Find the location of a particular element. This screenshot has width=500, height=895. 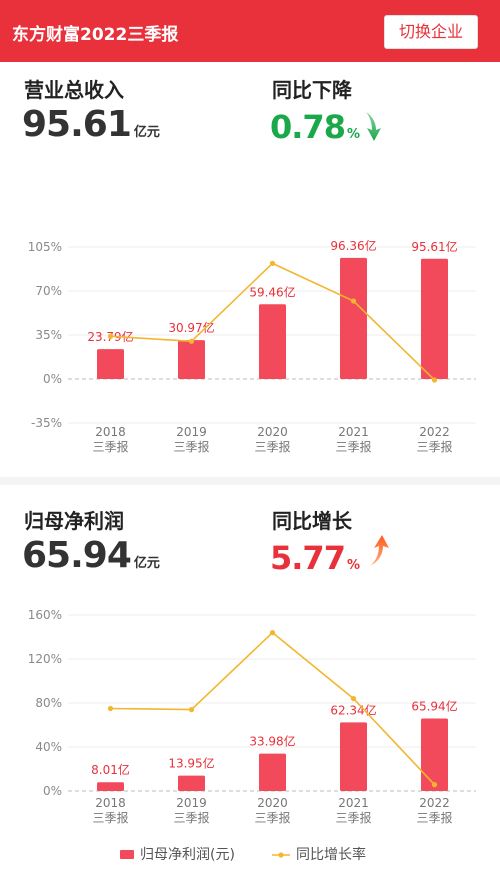

y-tick-label: 80% is located at coordinates (48, 703).